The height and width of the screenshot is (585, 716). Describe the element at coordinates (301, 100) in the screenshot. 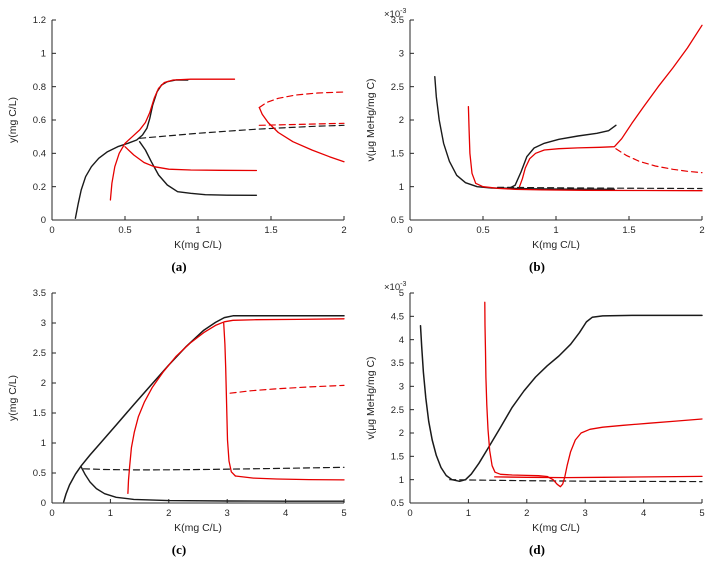

I see `series-red-dashed-upper` at that location.